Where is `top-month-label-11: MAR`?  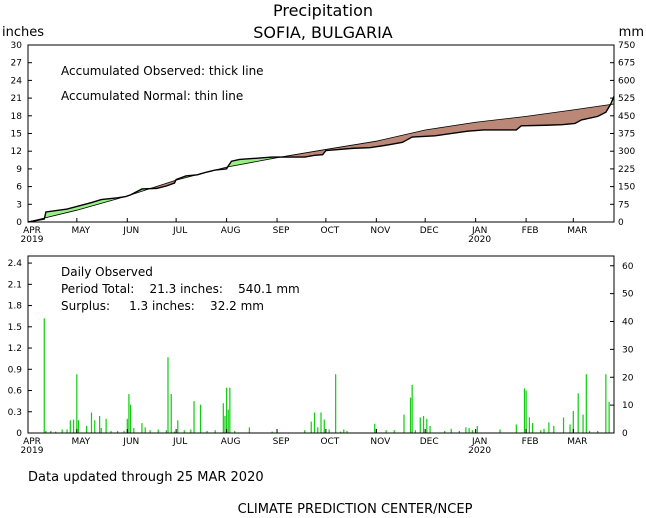 top-month-label-11: MAR is located at coordinates (577, 231).